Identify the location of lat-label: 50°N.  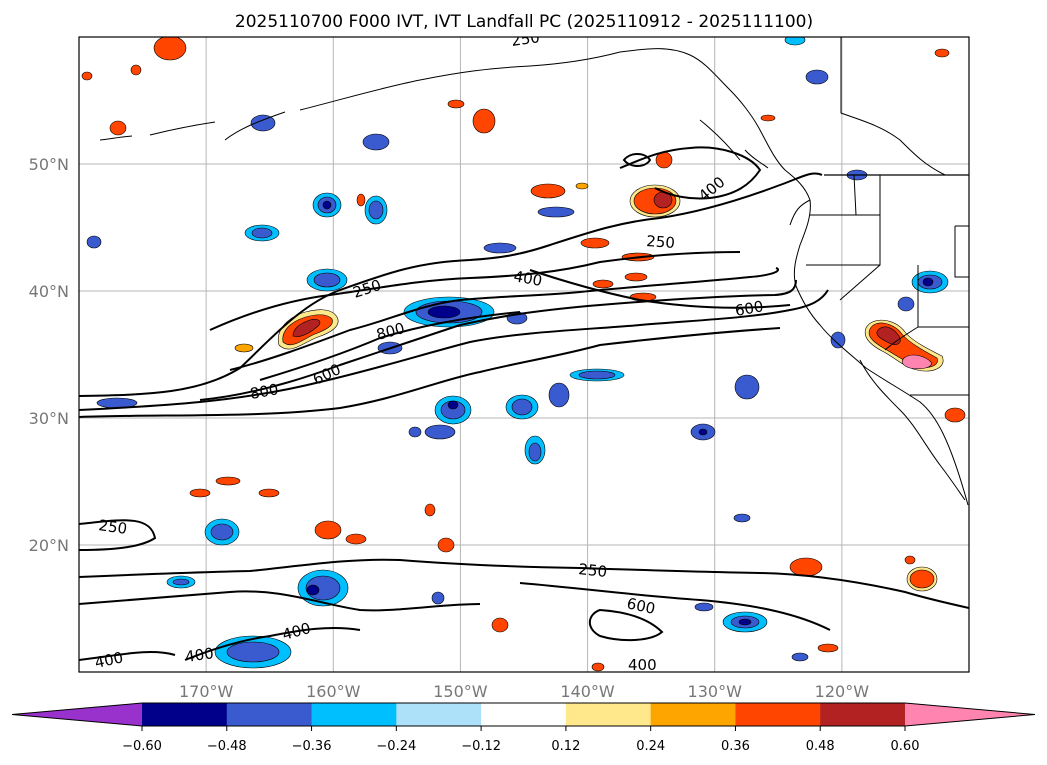
(49, 164).